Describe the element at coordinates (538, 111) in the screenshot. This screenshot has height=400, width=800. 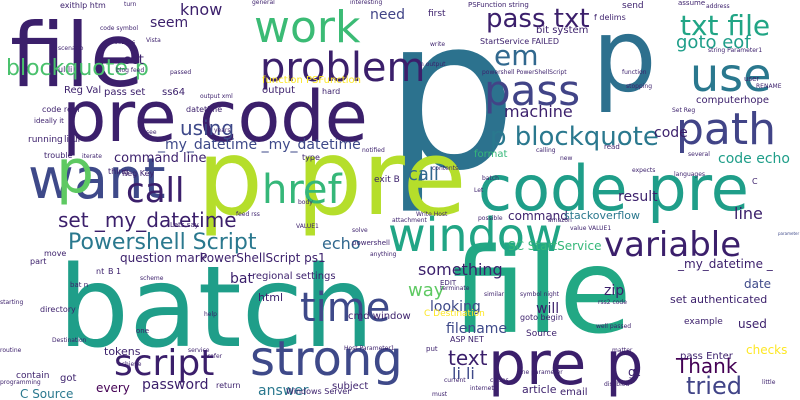
I see `word-machine: machine` at that location.